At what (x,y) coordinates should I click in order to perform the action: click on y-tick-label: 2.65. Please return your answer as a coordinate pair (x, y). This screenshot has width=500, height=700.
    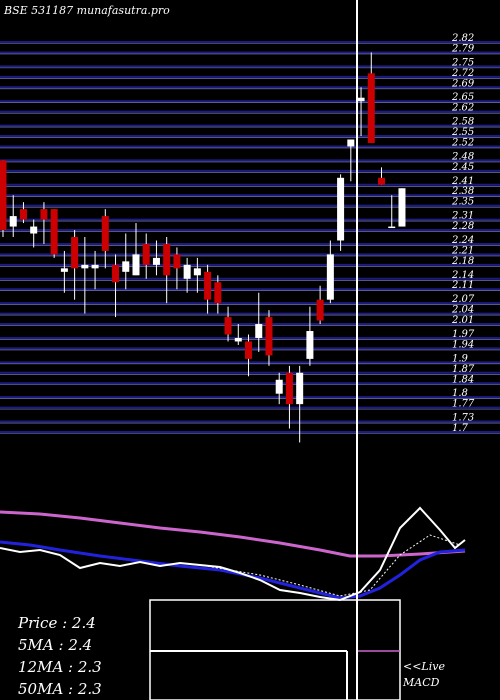
    Looking at the image, I should click on (462, 97).